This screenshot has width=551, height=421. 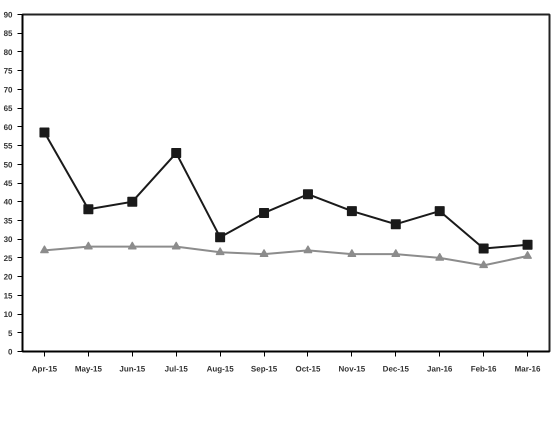 I want to click on x-tick-label: Sep-15, so click(x=264, y=369).